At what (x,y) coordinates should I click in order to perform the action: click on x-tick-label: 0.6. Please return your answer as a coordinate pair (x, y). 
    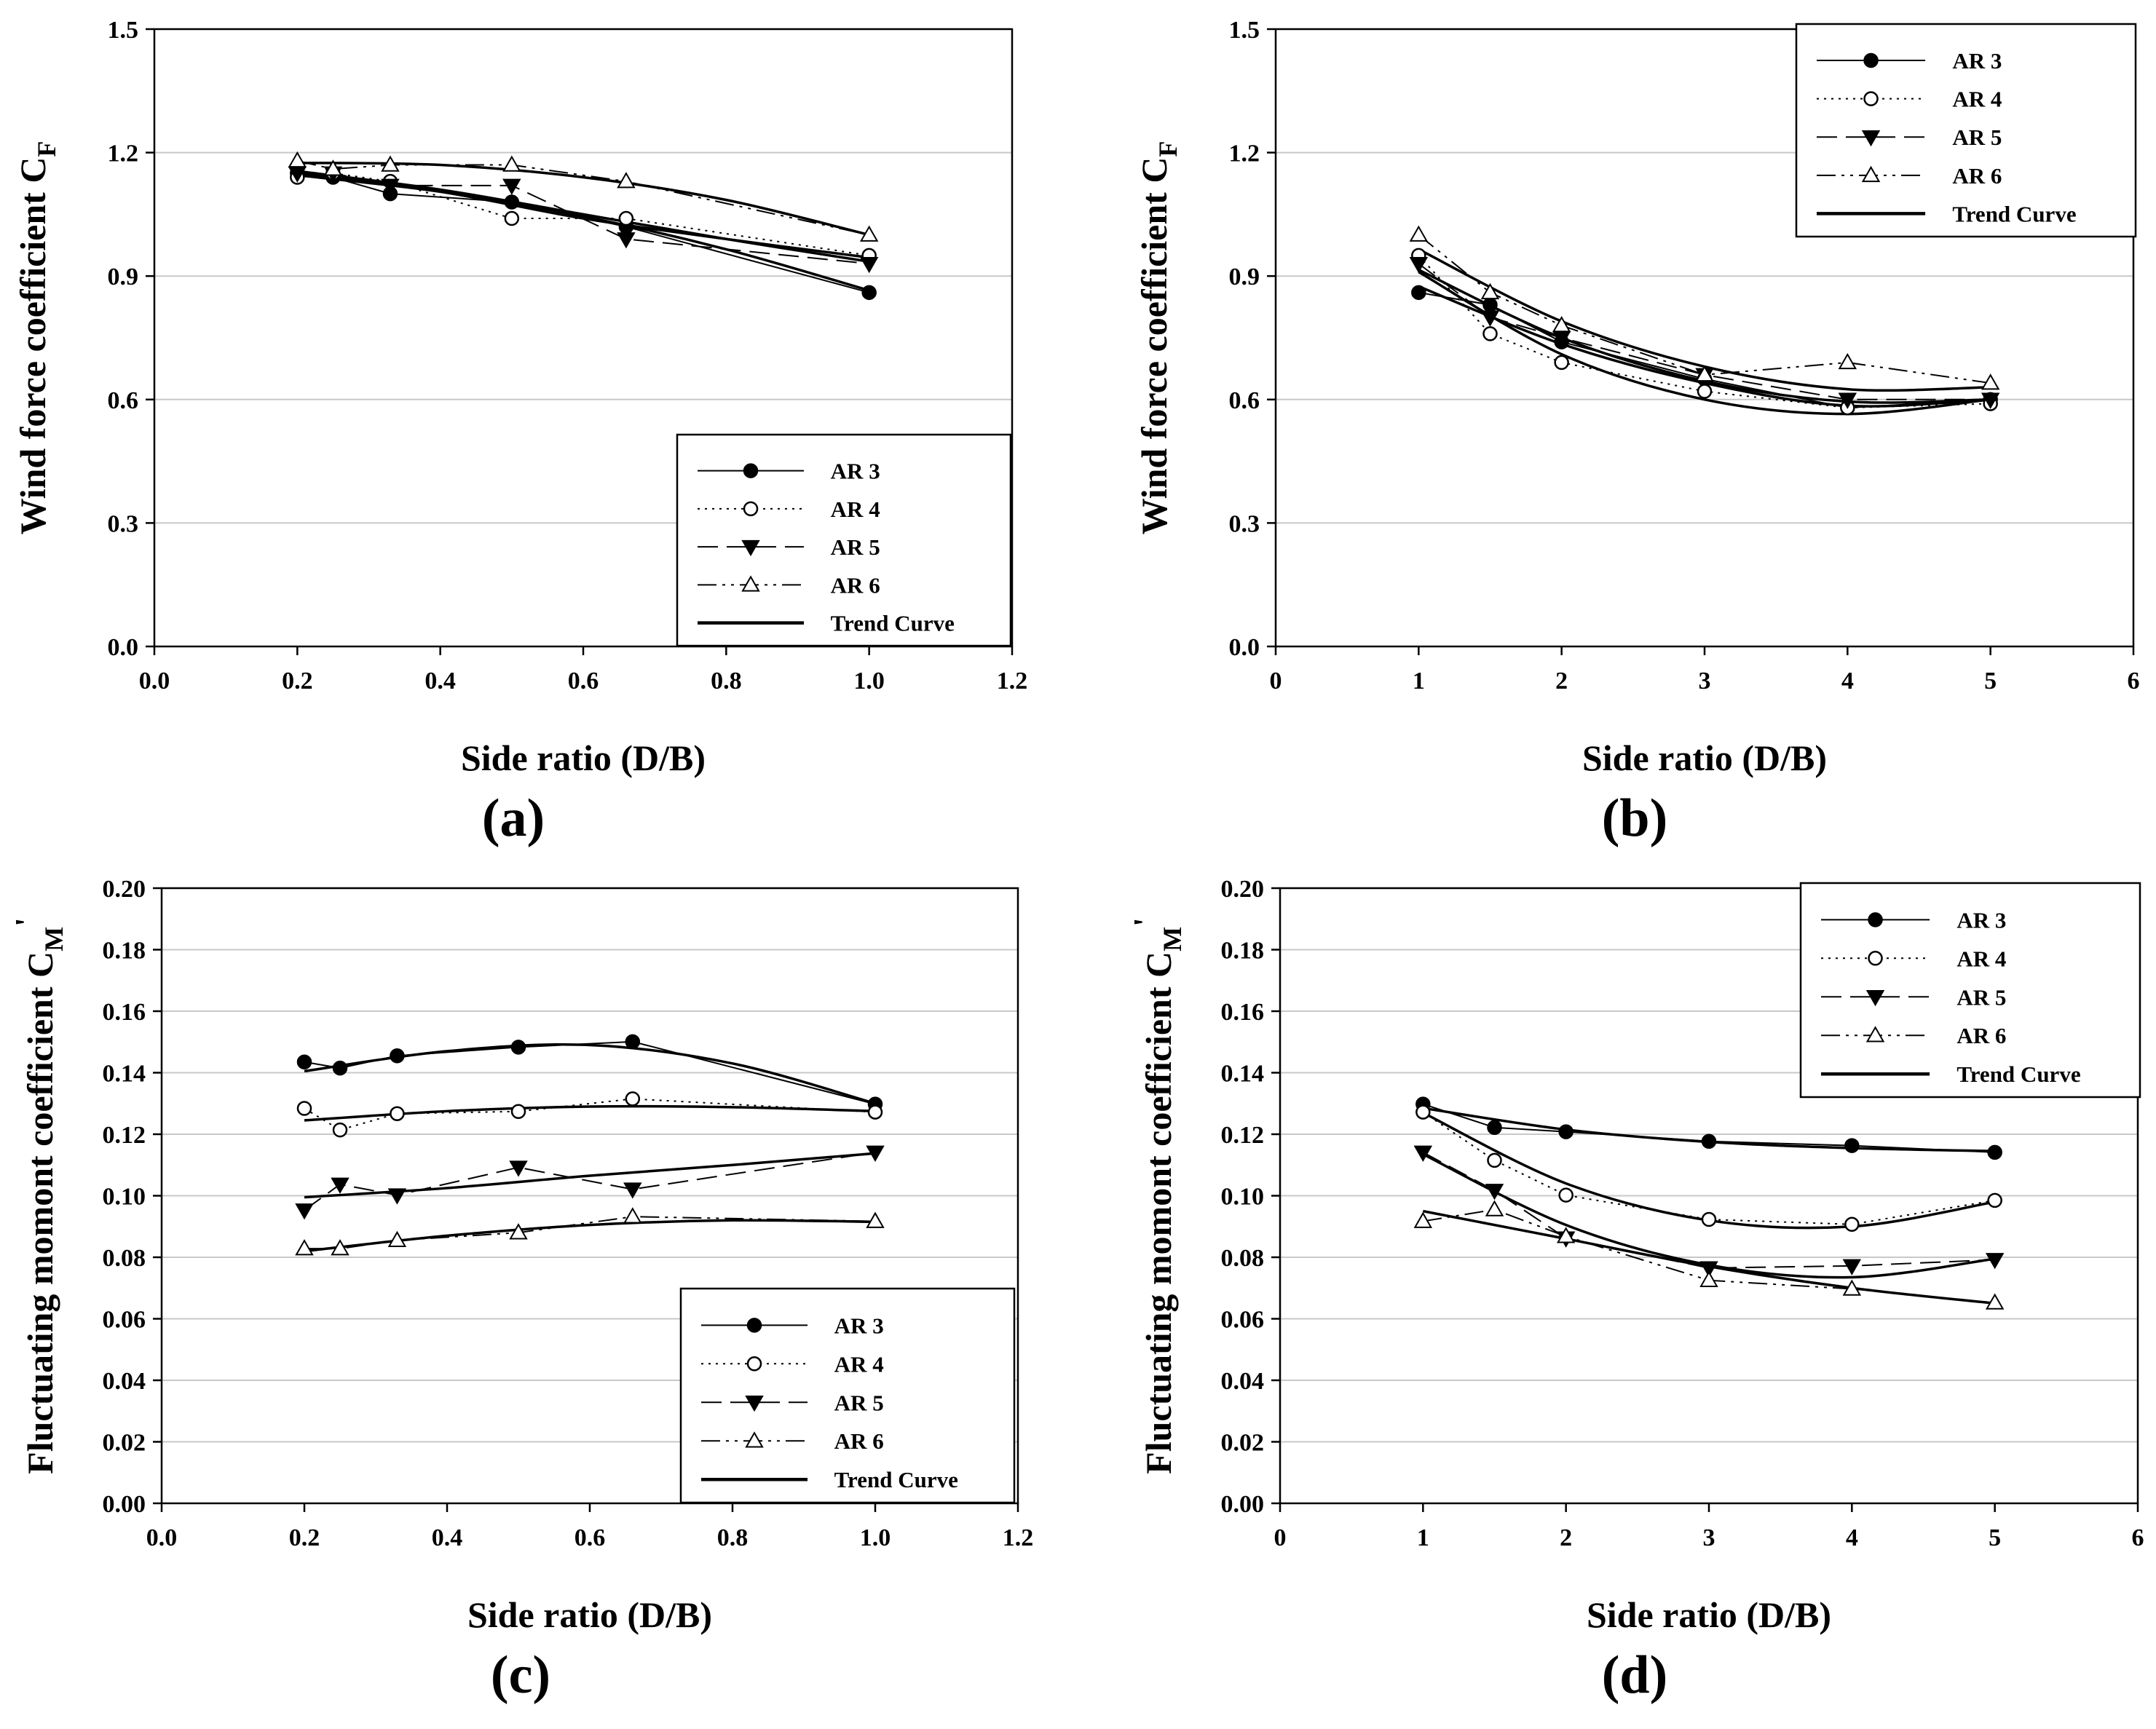
    Looking at the image, I should click on (590, 1537).